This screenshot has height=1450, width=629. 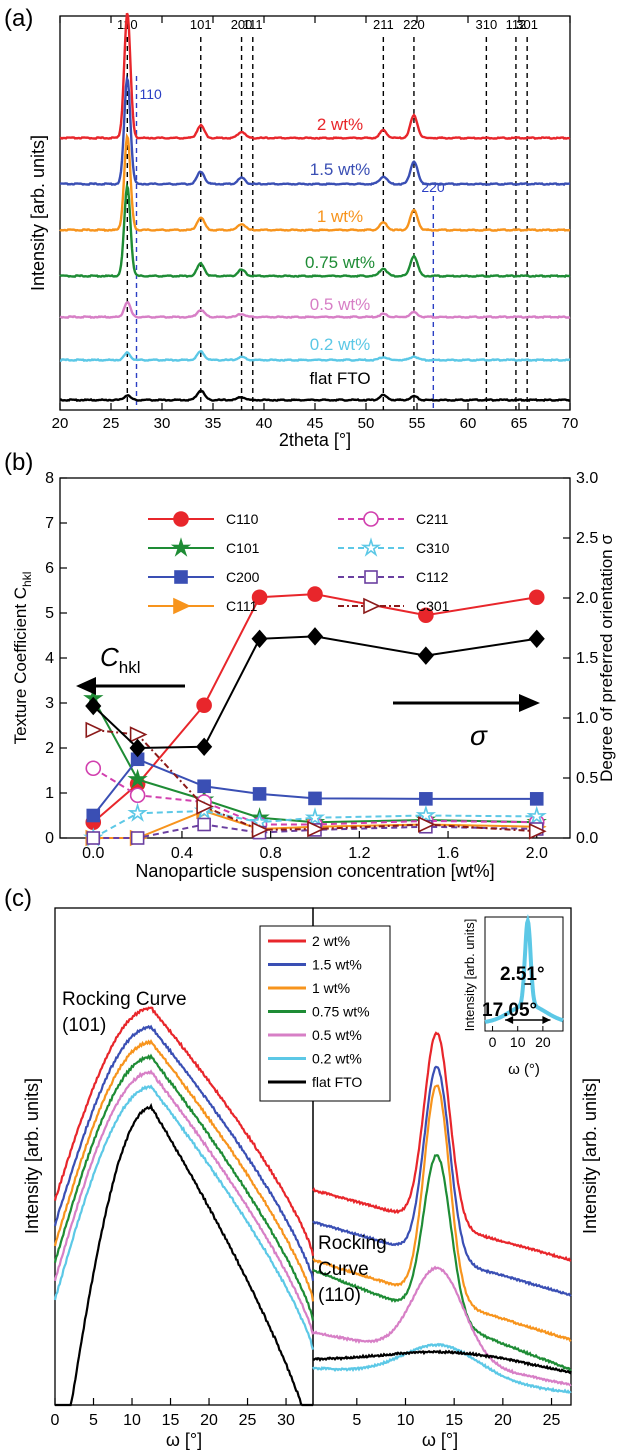 I want to click on panel-a-y-label: Intensity [arb. units], so click(x=38, y=213).